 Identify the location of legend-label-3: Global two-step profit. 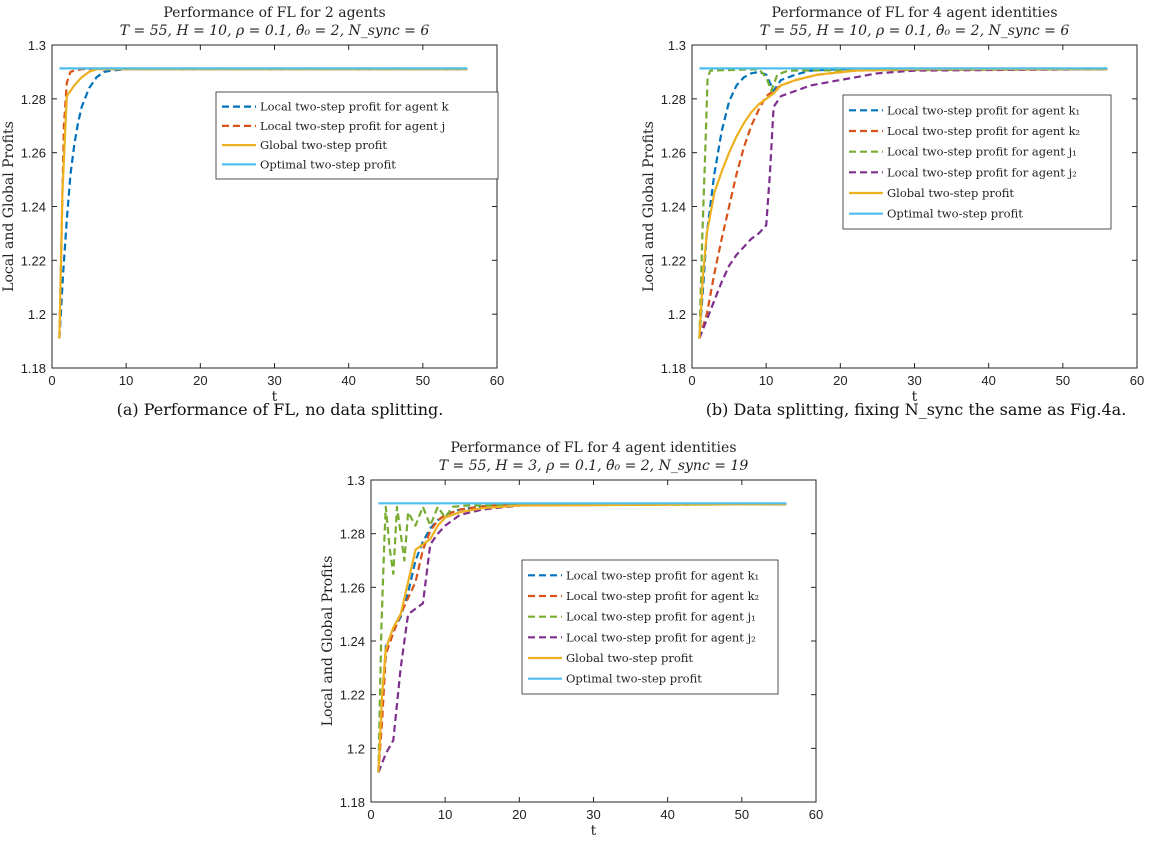
(323, 145).